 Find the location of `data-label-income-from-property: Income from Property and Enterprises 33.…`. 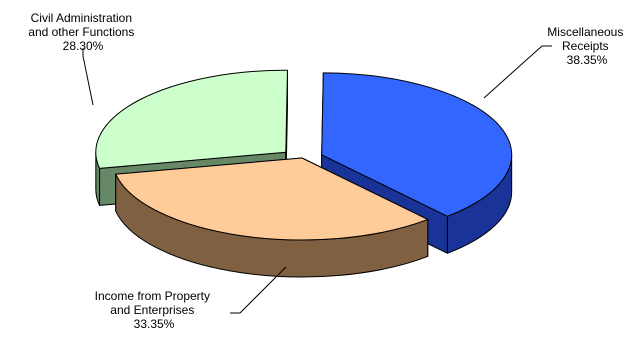

data-label-income-from-property: Income from Property and Enterprises 33.… is located at coordinates (154, 310).